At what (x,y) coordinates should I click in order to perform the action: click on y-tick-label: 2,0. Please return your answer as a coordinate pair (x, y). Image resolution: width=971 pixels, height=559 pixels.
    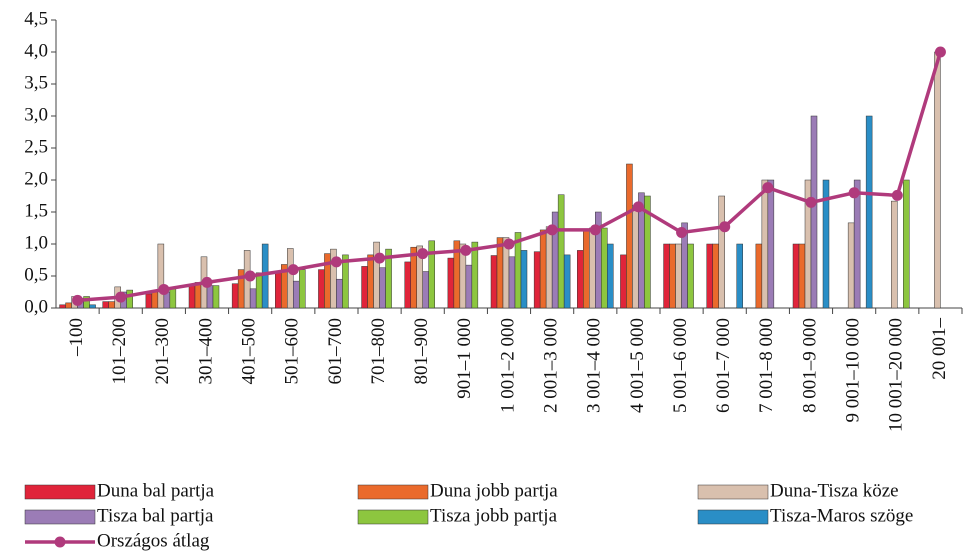
    Looking at the image, I should click on (36, 178).